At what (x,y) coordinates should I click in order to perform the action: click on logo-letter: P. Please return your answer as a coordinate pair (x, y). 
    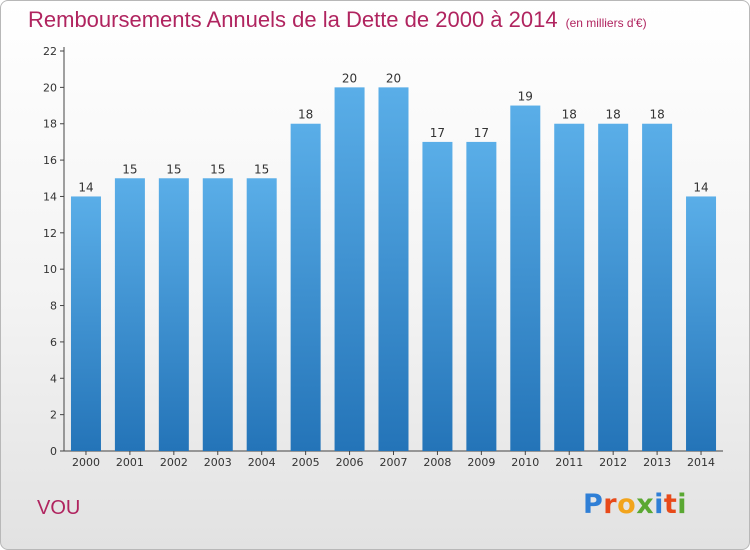
    Looking at the image, I should click on (593, 504).